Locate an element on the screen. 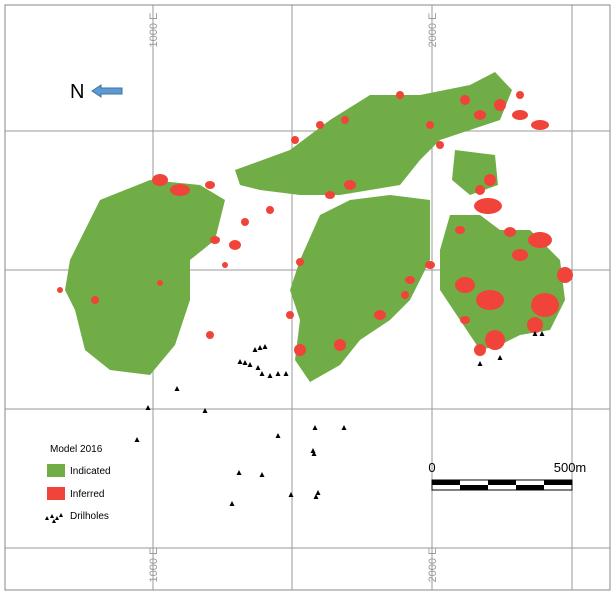 The width and height of the screenshot is (616, 595). north-label: N is located at coordinates (77, 92).